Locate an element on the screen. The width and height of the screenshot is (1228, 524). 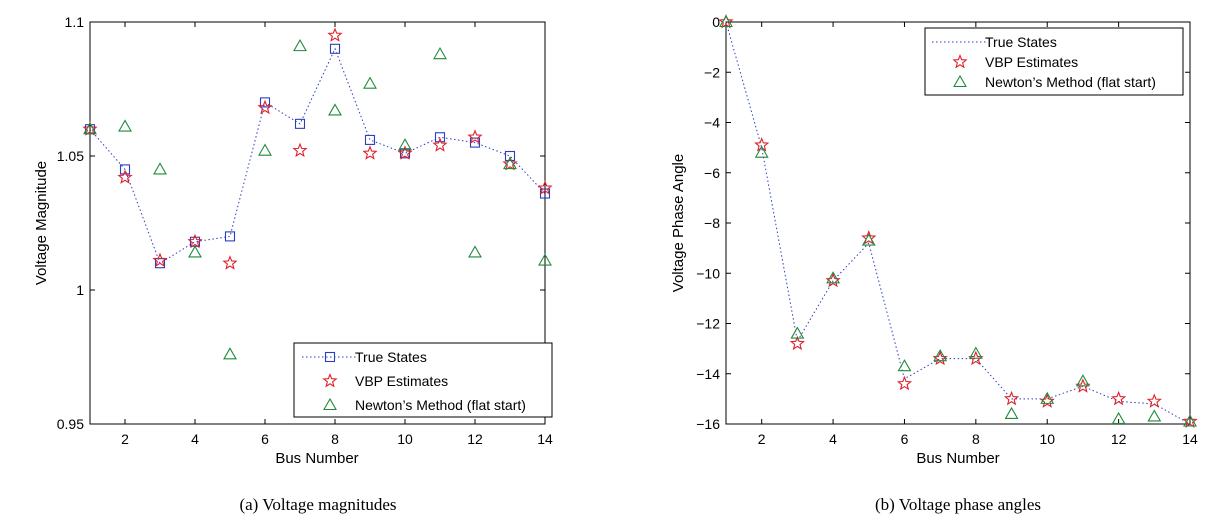
y-tick-label: 1 is located at coordinates (80, 290).